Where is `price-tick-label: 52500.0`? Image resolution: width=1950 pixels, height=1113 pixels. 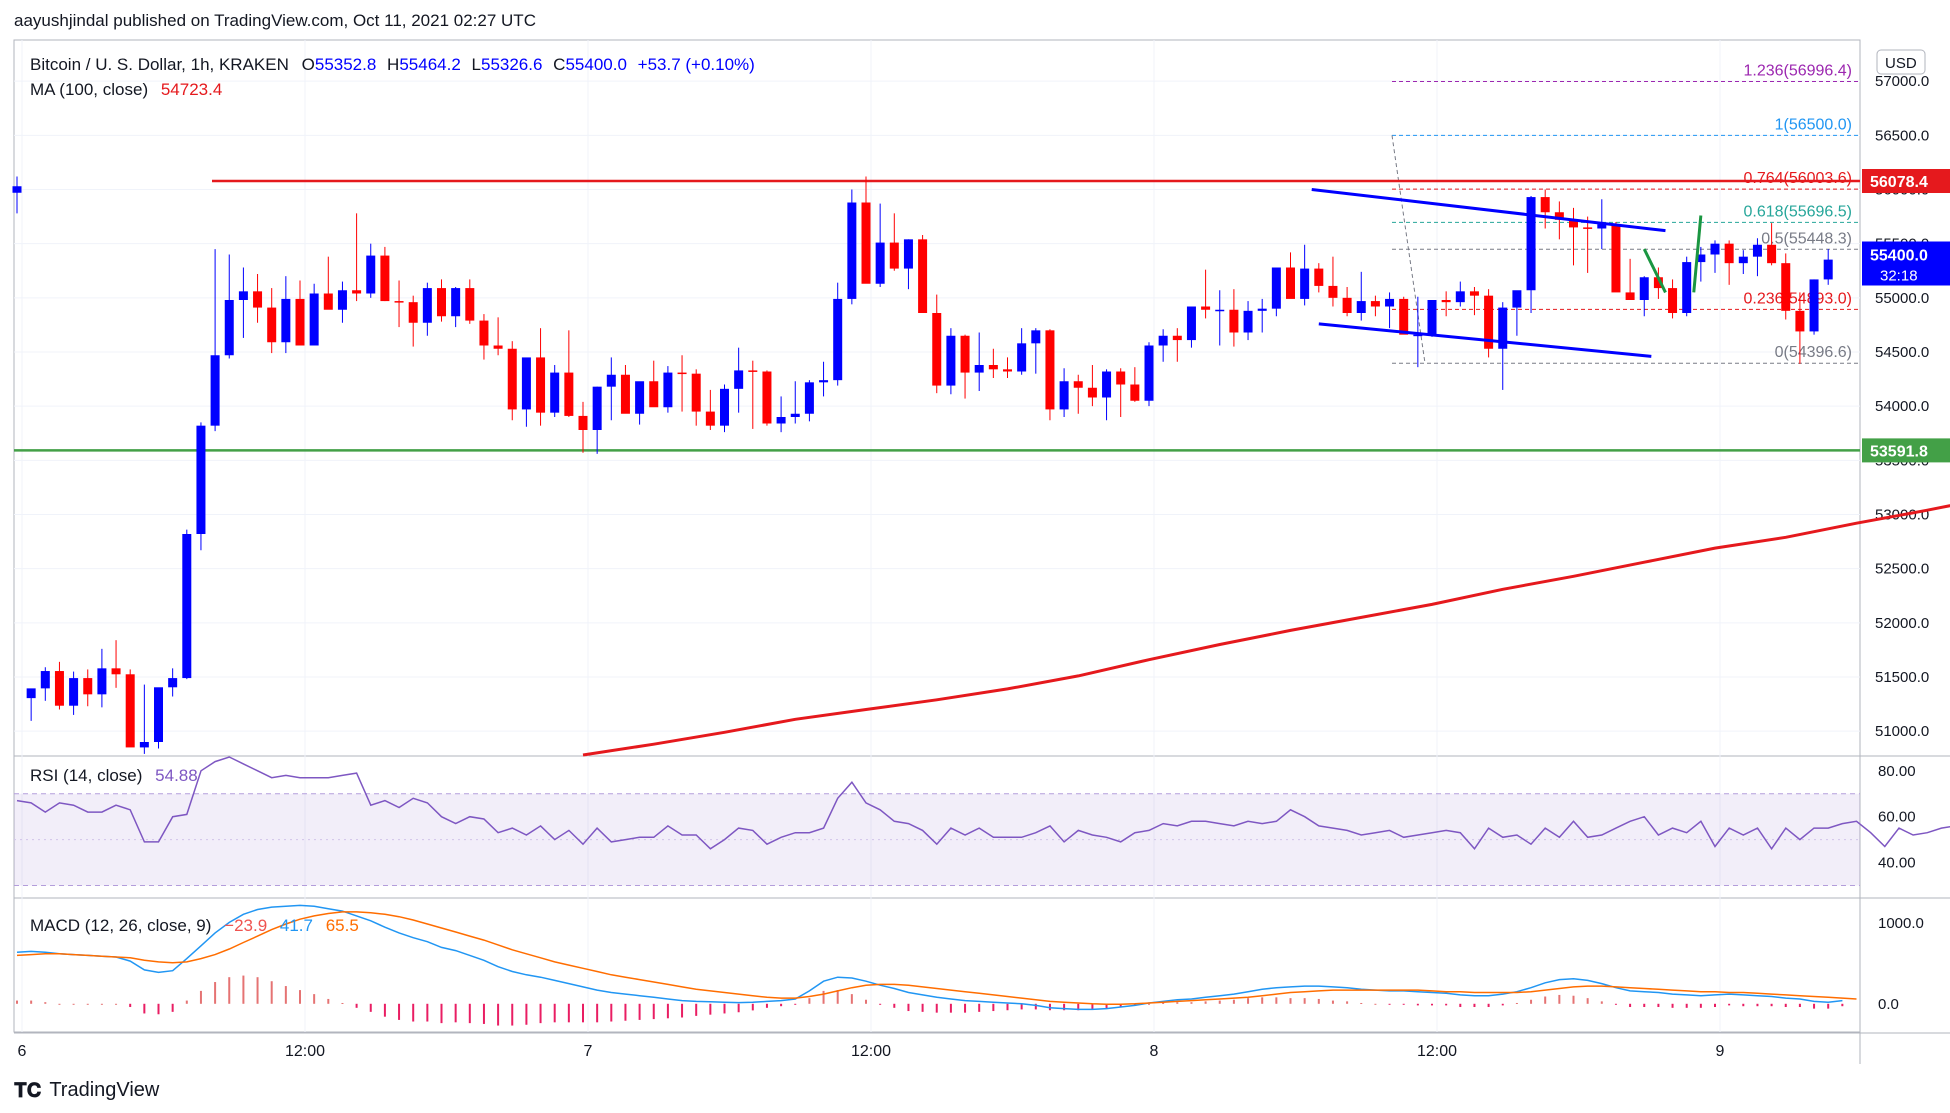
price-tick-label: 52500.0 is located at coordinates (1902, 569).